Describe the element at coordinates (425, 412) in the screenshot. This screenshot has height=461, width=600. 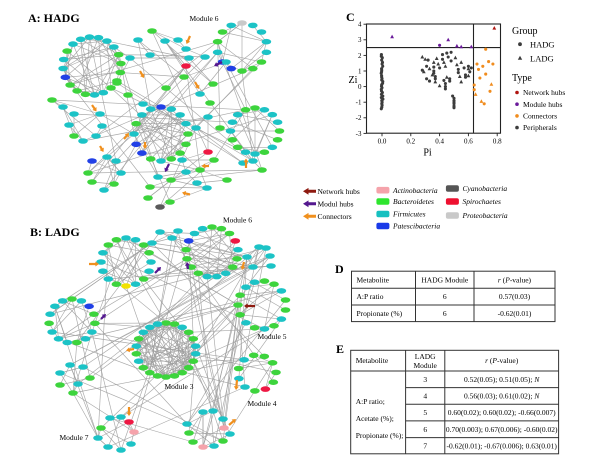
I see `svg-text: 5` at that location.